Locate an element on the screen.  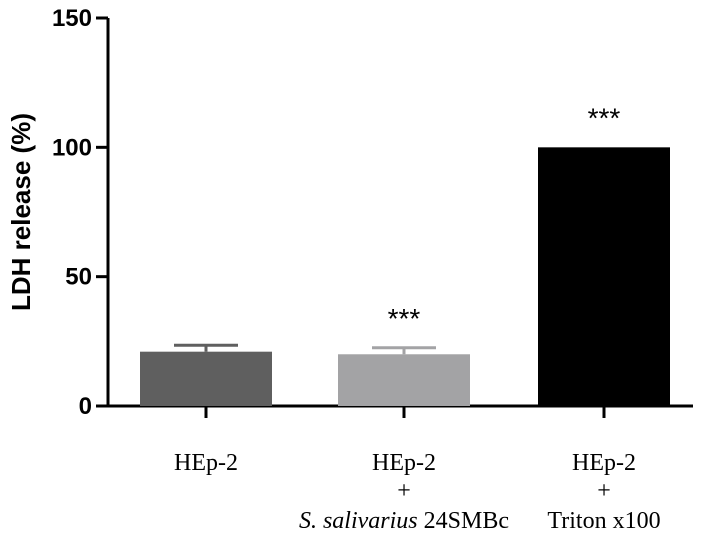
y-tick-label: 150 is located at coordinates (72, 18).